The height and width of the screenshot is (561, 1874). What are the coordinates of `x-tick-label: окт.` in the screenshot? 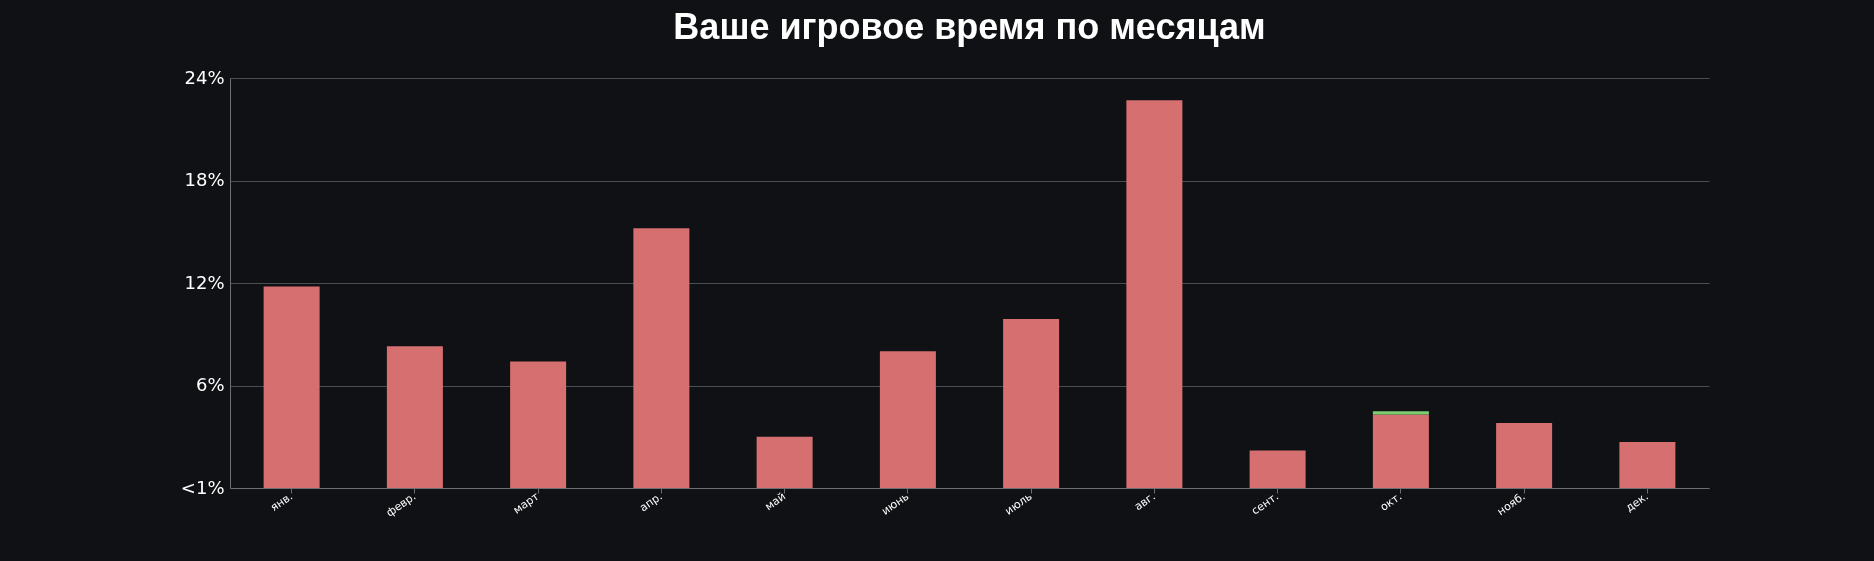 It's located at (1391, 501).